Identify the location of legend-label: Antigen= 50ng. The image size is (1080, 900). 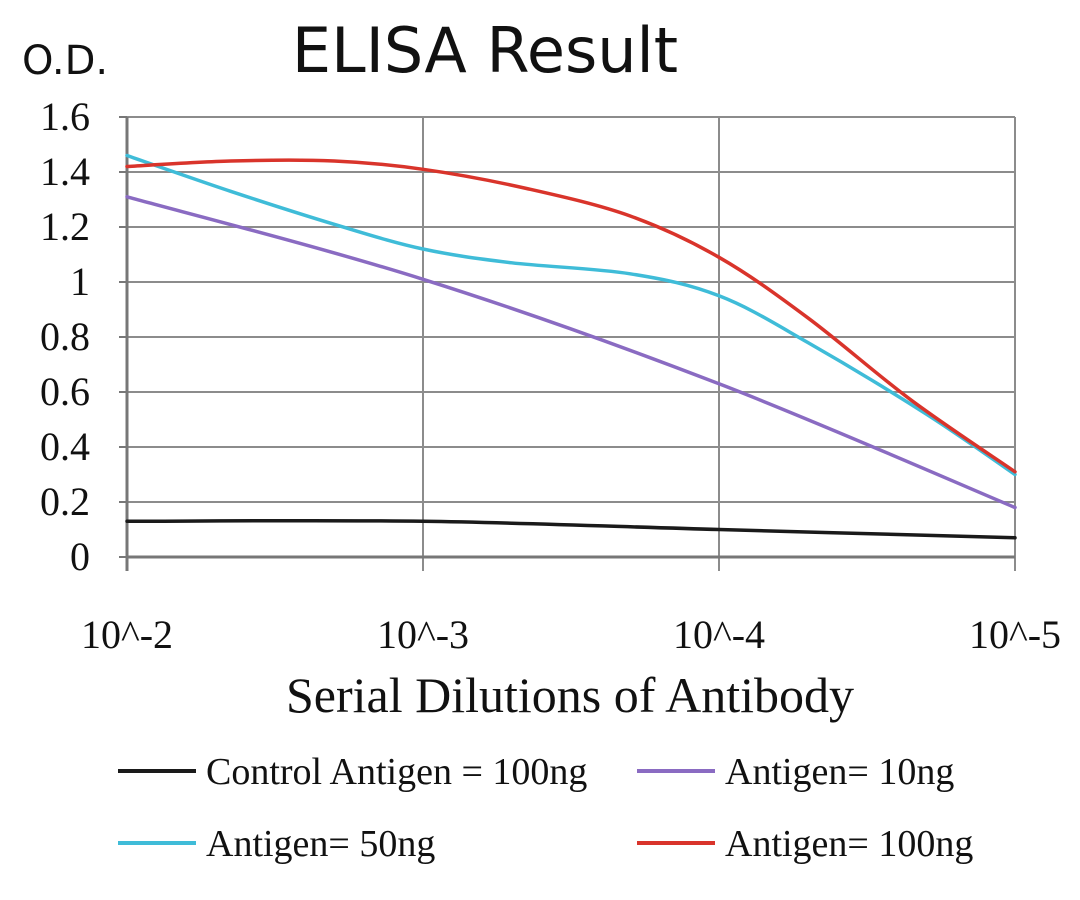
(320, 844).